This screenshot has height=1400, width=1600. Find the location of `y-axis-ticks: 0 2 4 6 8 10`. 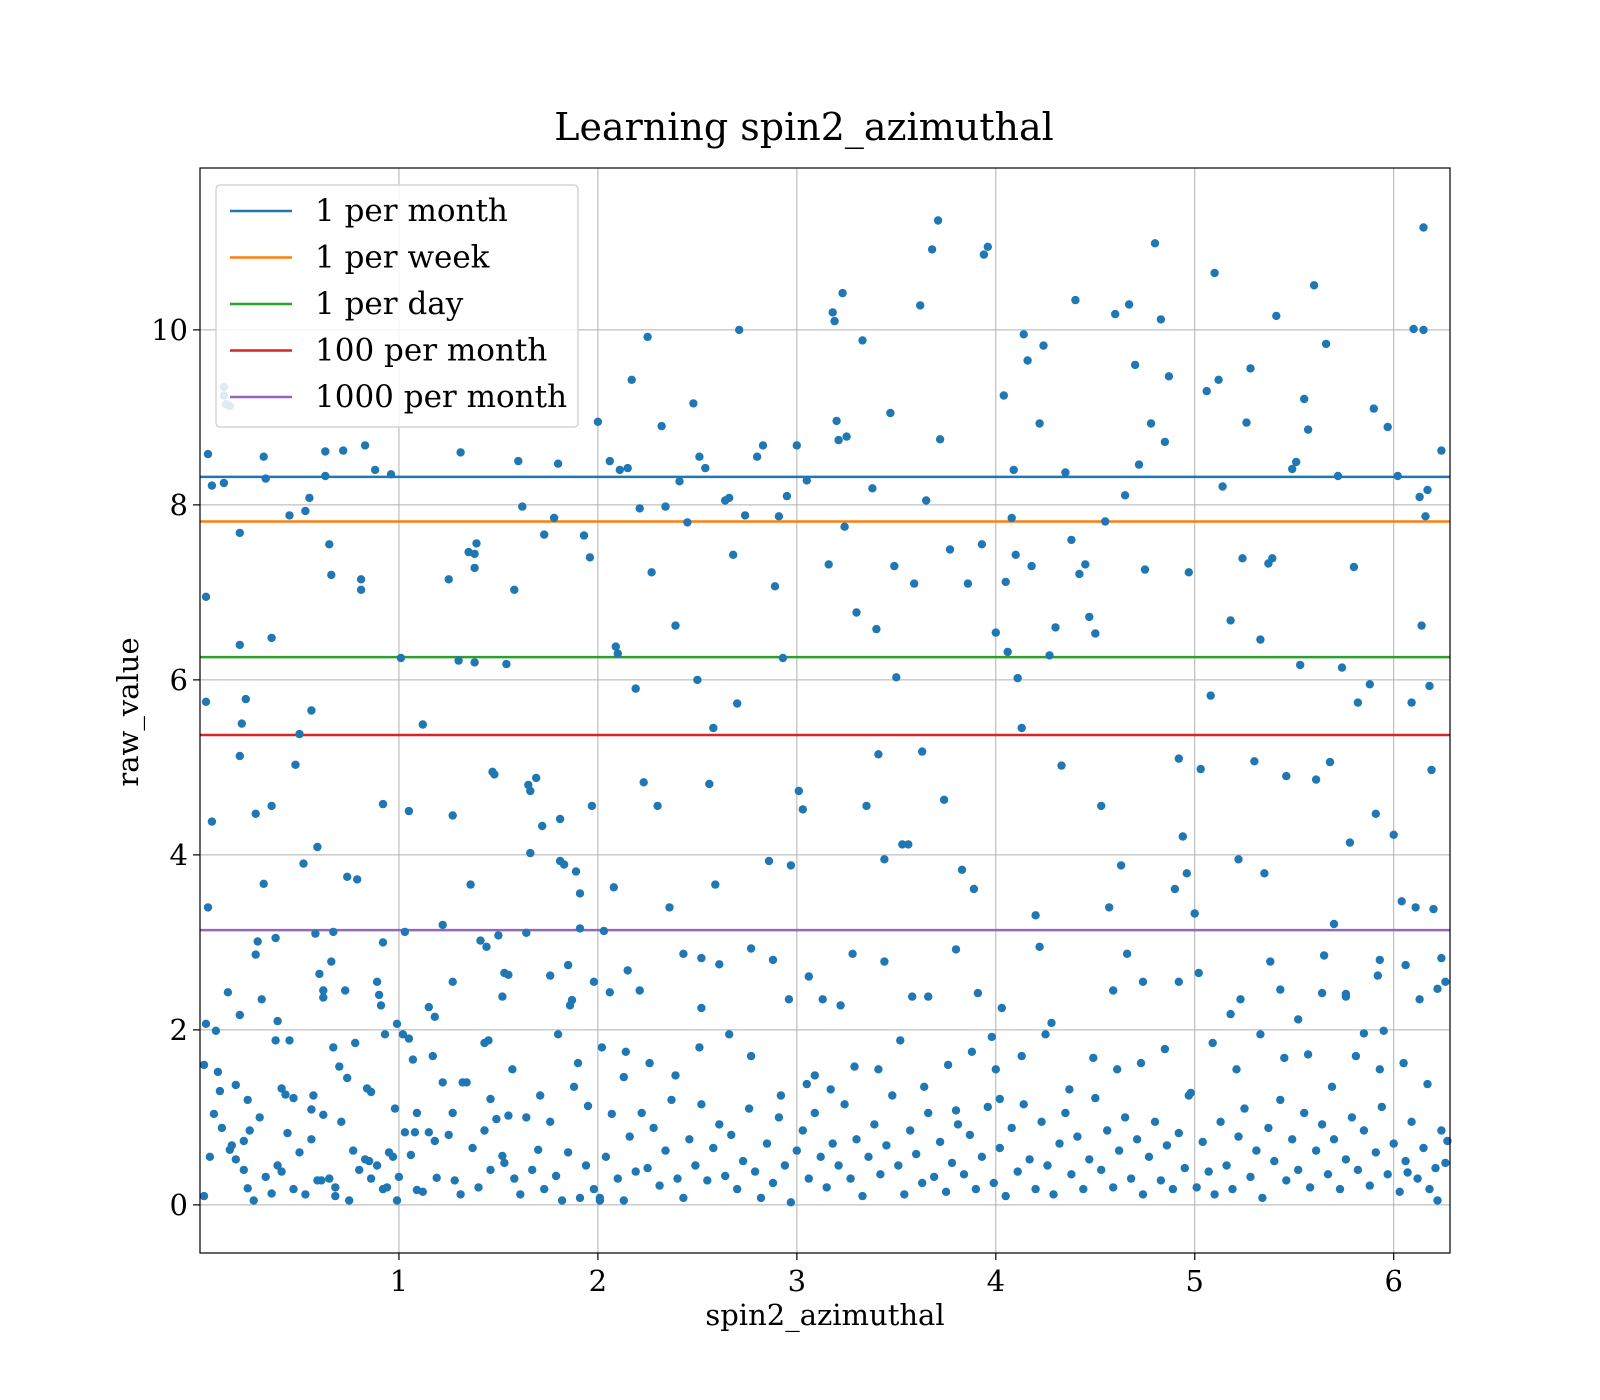

y-axis-ticks: 0 2 4 6 8 10 is located at coordinates (175, 767).